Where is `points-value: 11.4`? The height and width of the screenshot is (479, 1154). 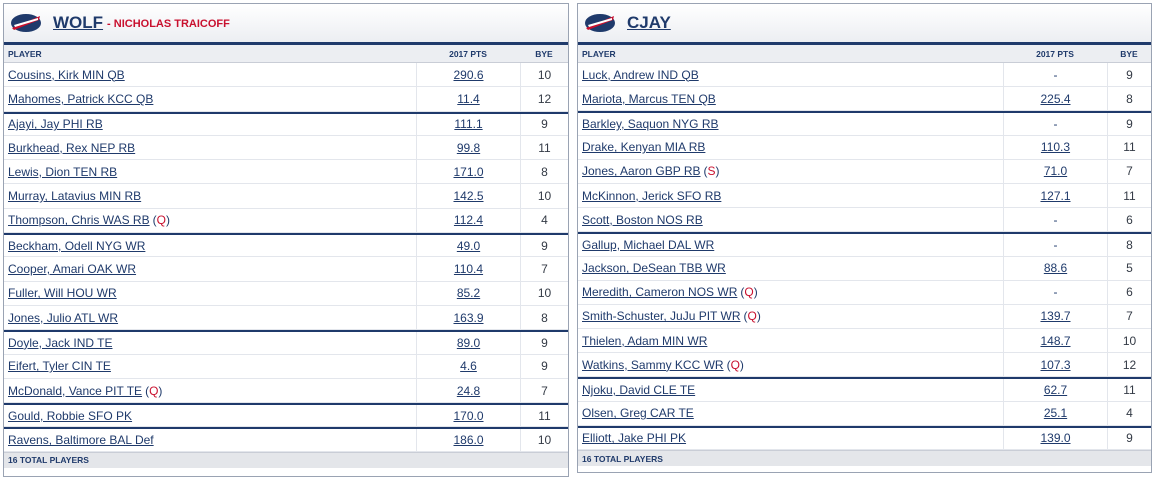
points-value: 11.4 is located at coordinates (468, 98).